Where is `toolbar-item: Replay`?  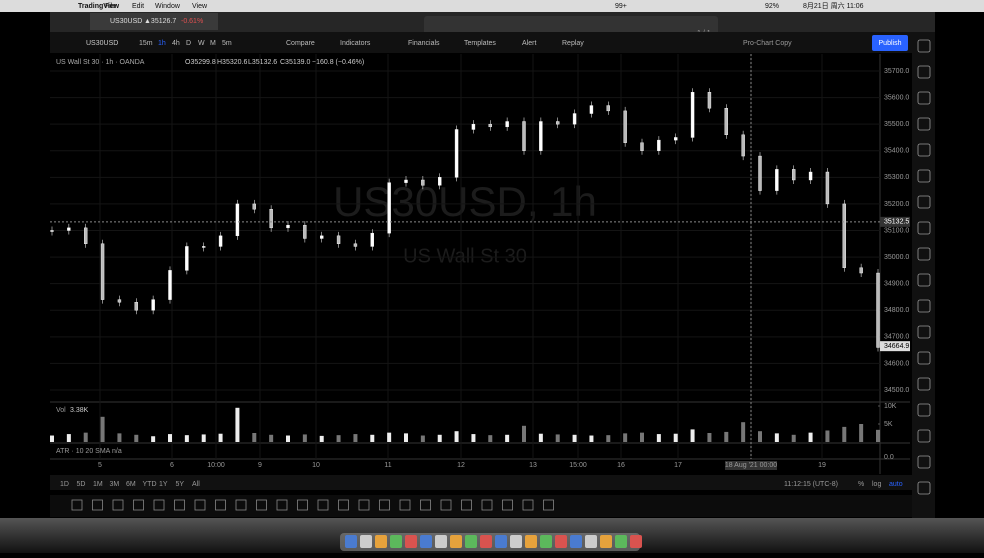 toolbar-item: Replay is located at coordinates (573, 43).